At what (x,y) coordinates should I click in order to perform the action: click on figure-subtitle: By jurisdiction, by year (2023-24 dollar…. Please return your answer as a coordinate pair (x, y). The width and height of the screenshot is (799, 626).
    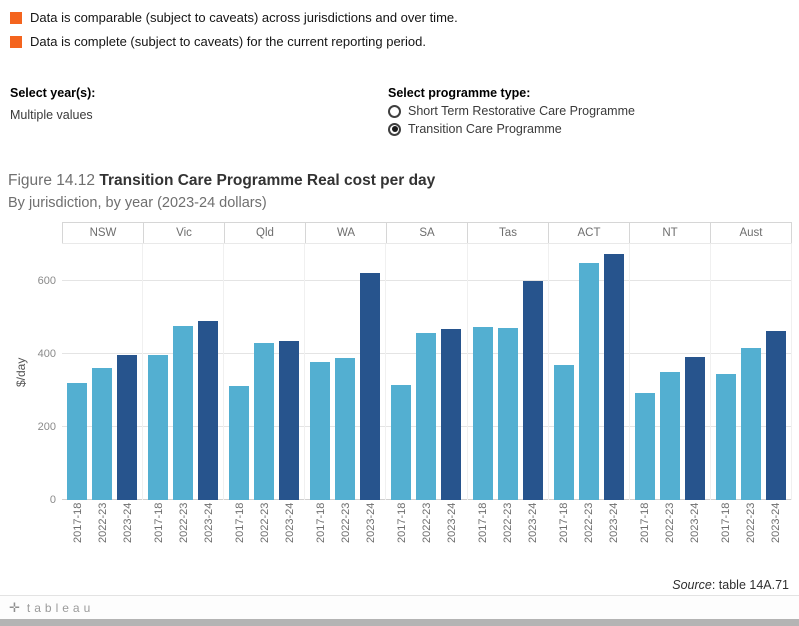
    Looking at the image, I should click on (137, 203).